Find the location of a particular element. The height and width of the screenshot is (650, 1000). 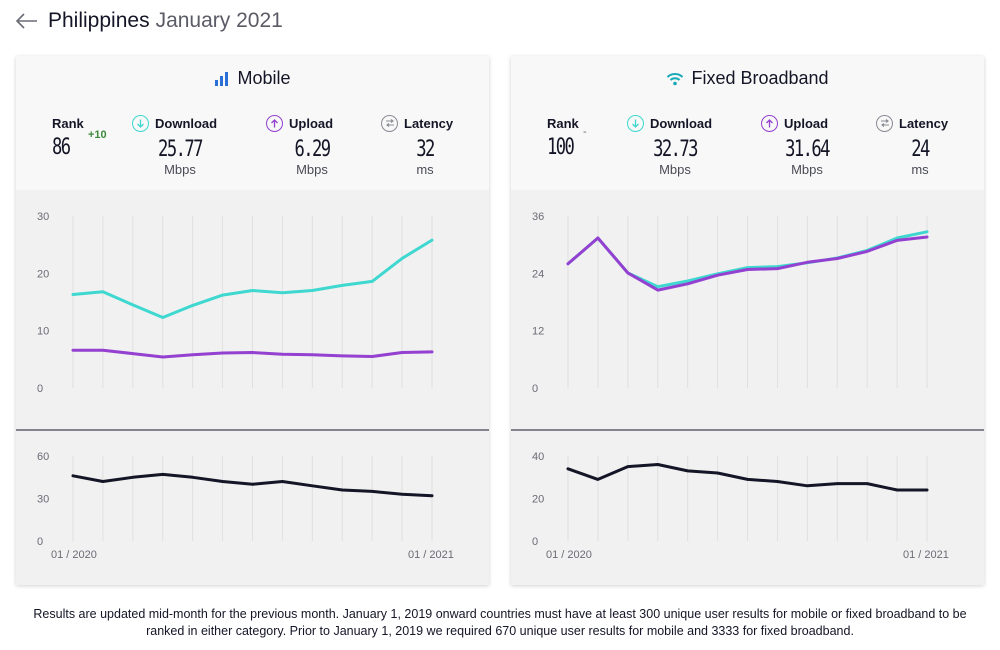

mobile-speed-ytick-label: 10 is located at coordinates (43, 332).